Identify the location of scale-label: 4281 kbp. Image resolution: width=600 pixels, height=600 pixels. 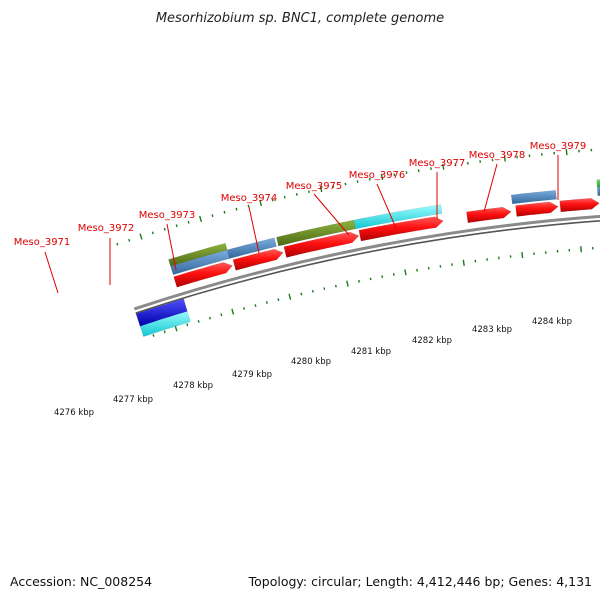
(371, 352).